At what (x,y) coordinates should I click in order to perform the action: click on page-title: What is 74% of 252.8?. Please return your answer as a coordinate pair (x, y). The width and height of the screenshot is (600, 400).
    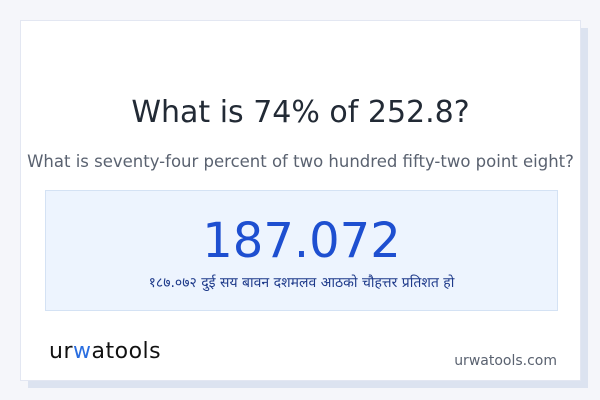
    Looking at the image, I should click on (300, 112).